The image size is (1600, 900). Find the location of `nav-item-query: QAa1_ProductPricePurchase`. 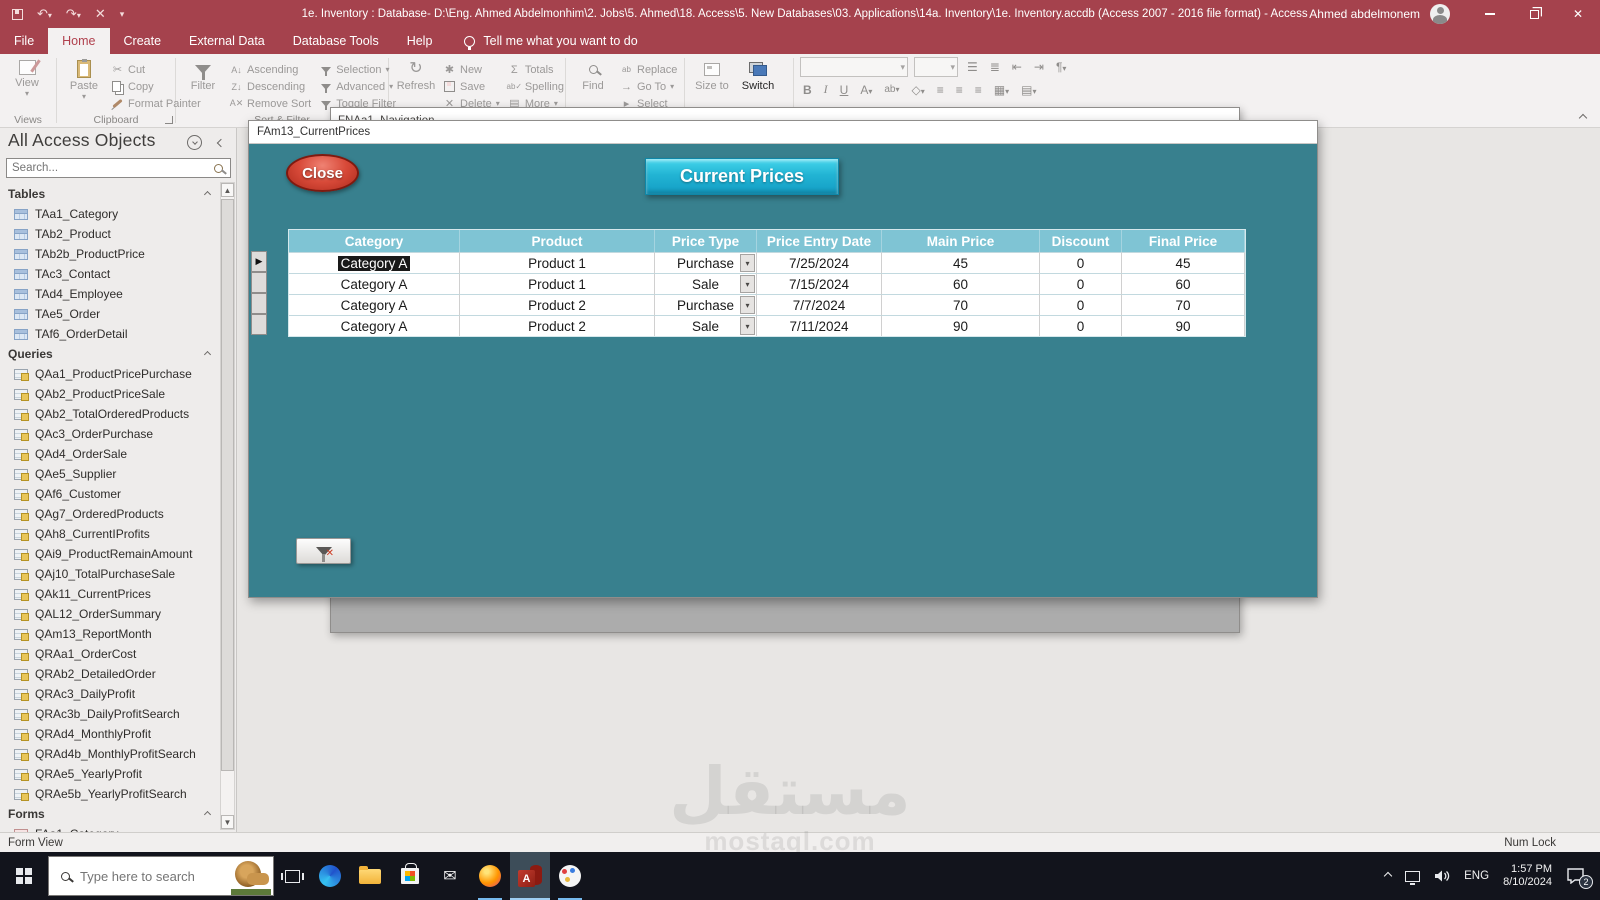

nav-item-query: QAa1_ProductPricePurchase is located at coordinates (110, 374).